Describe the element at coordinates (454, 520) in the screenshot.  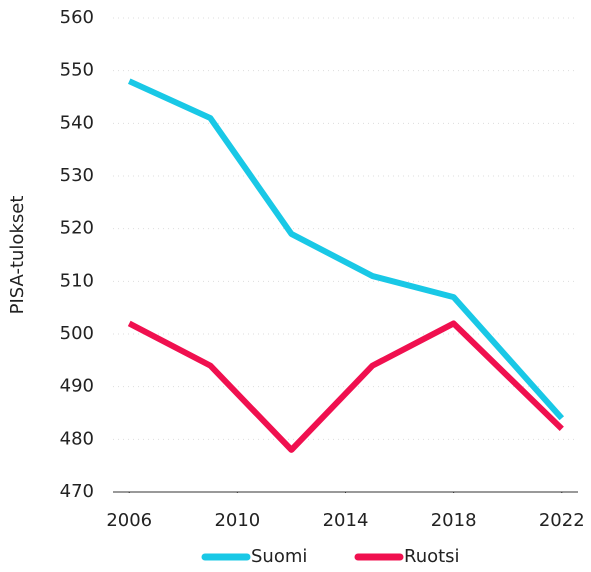
I see `x-tick-label: 2018` at that location.